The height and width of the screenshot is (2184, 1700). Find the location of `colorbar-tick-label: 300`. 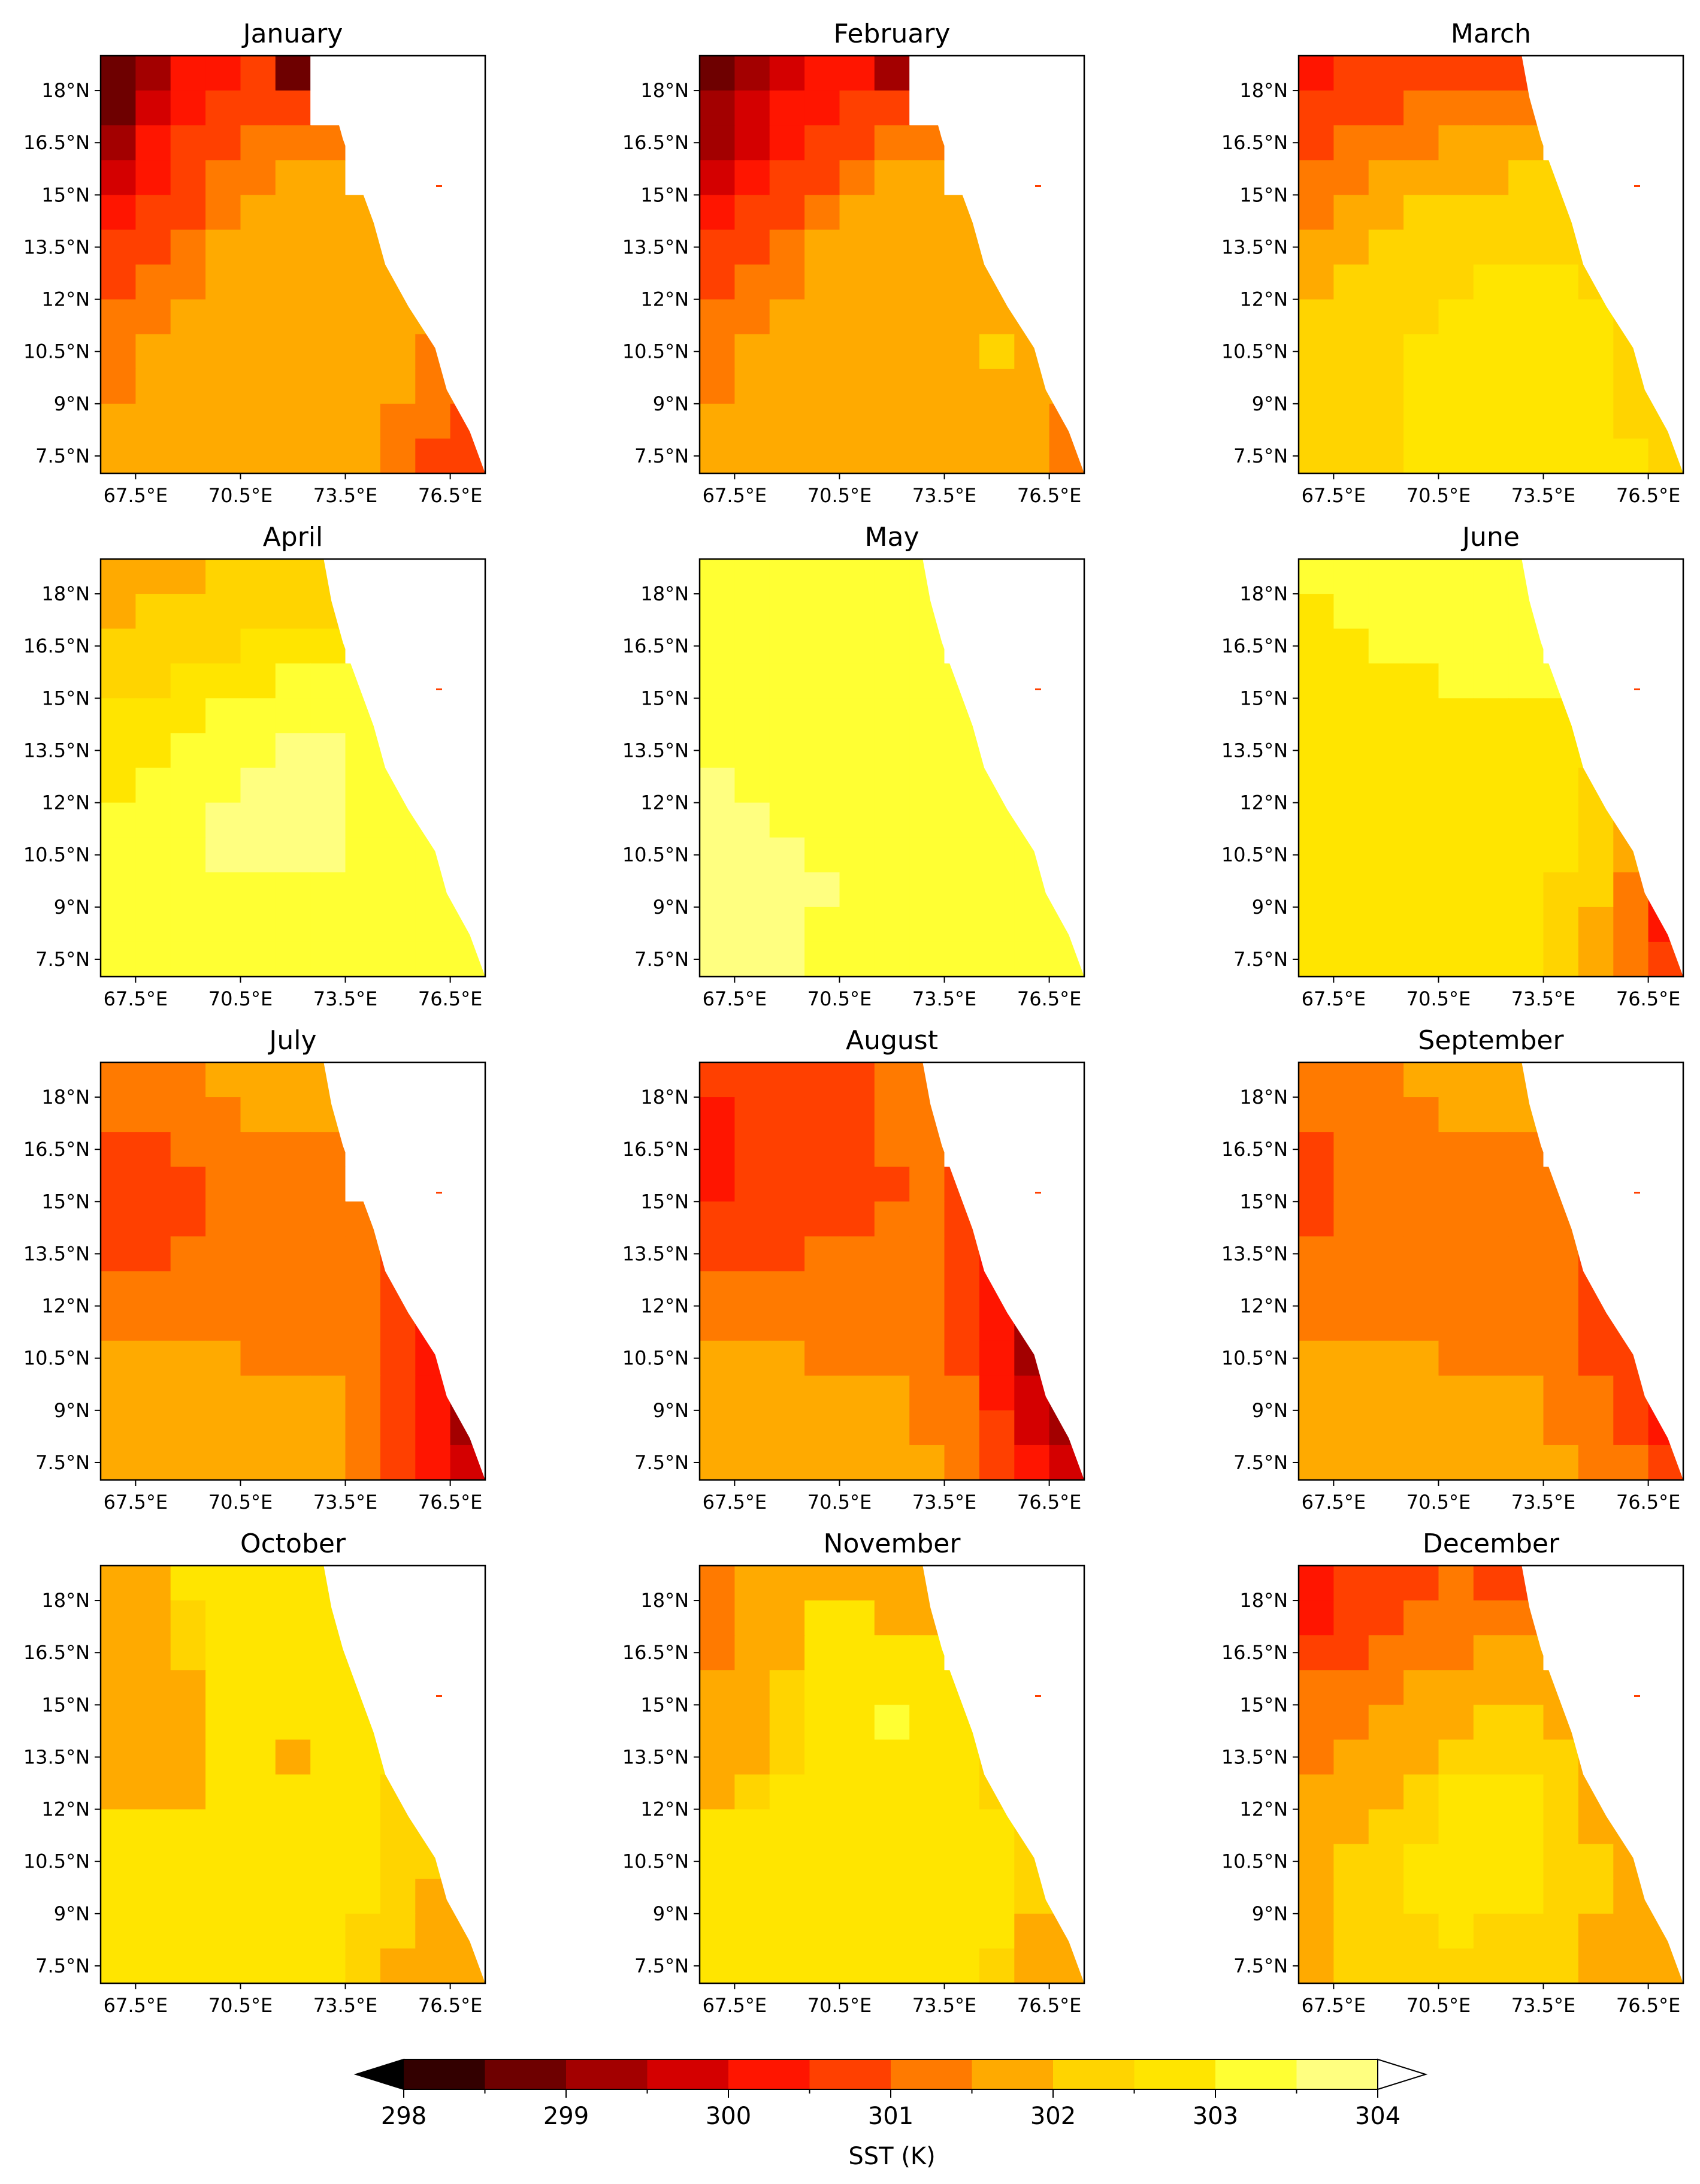

colorbar-tick-label: 300 is located at coordinates (728, 2116).